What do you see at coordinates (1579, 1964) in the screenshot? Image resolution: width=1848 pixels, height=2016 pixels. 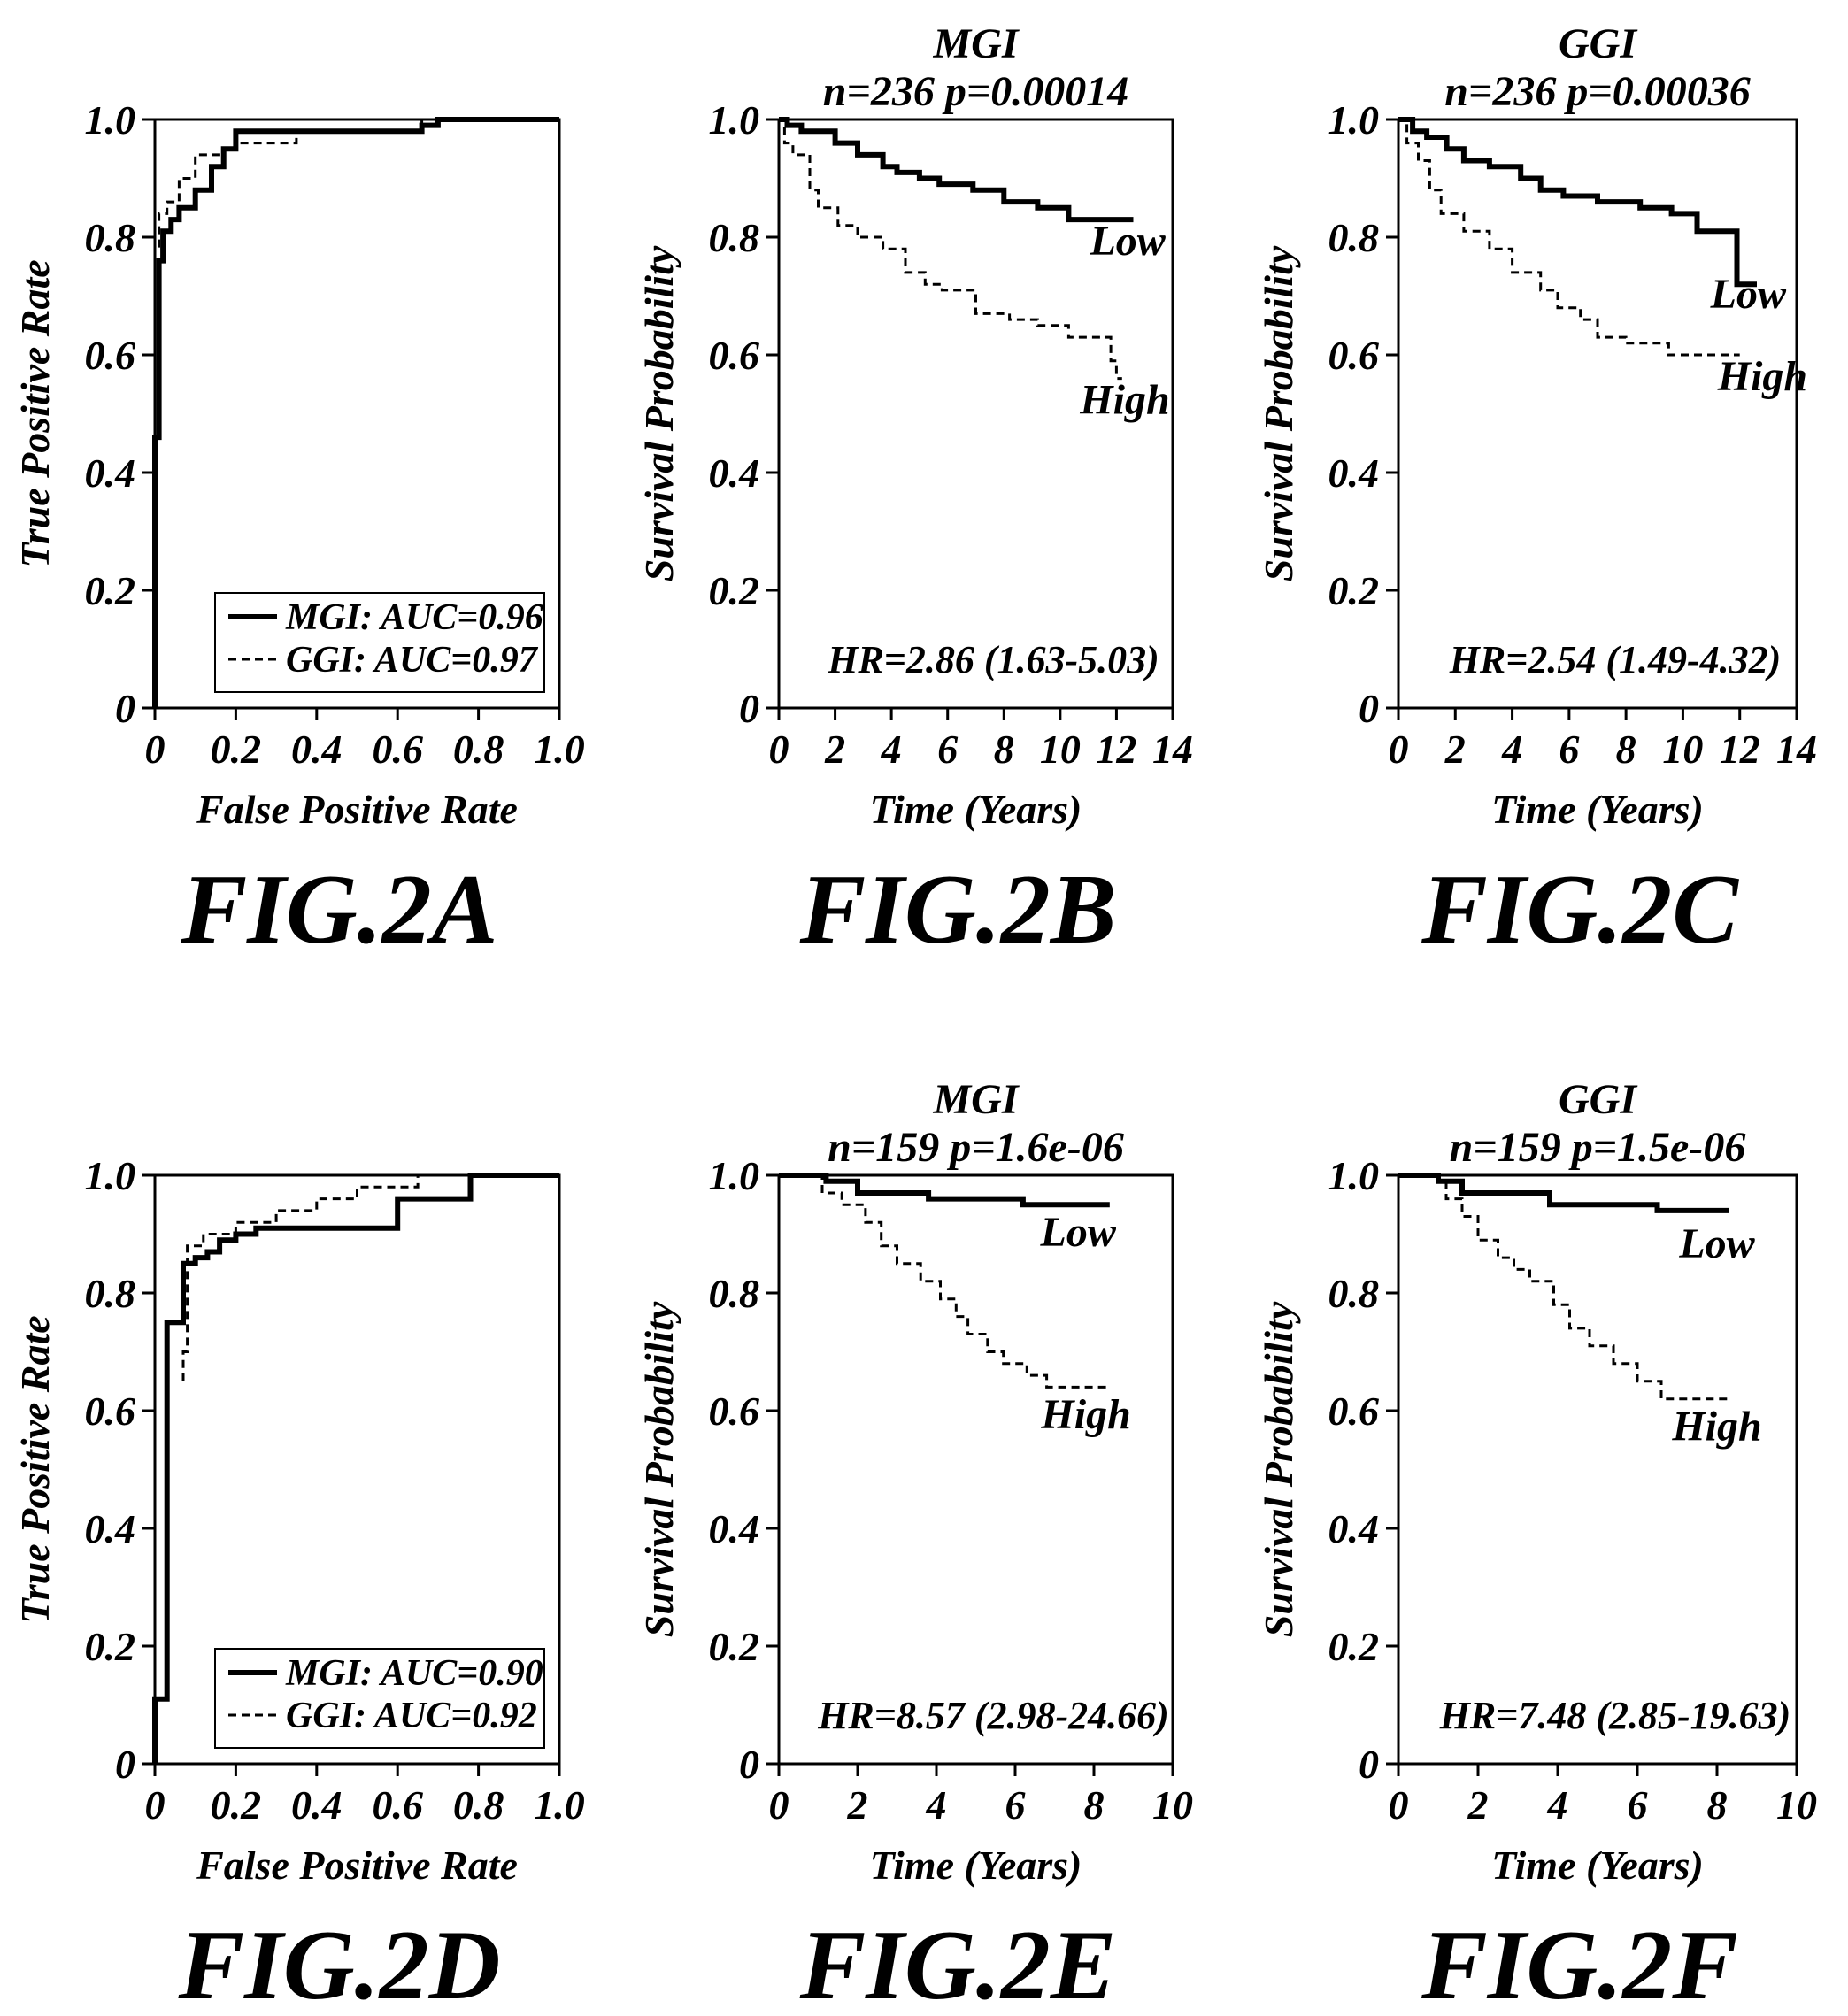 I see `figure-label: FIG.2F` at bounding box center [1579, 1964].